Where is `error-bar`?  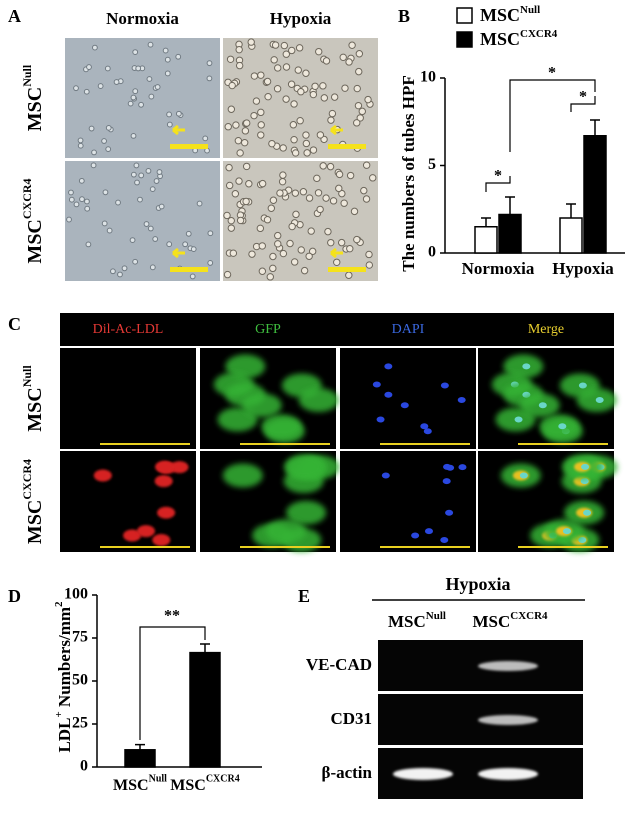 error-bar is located at coordinates (140, 746).